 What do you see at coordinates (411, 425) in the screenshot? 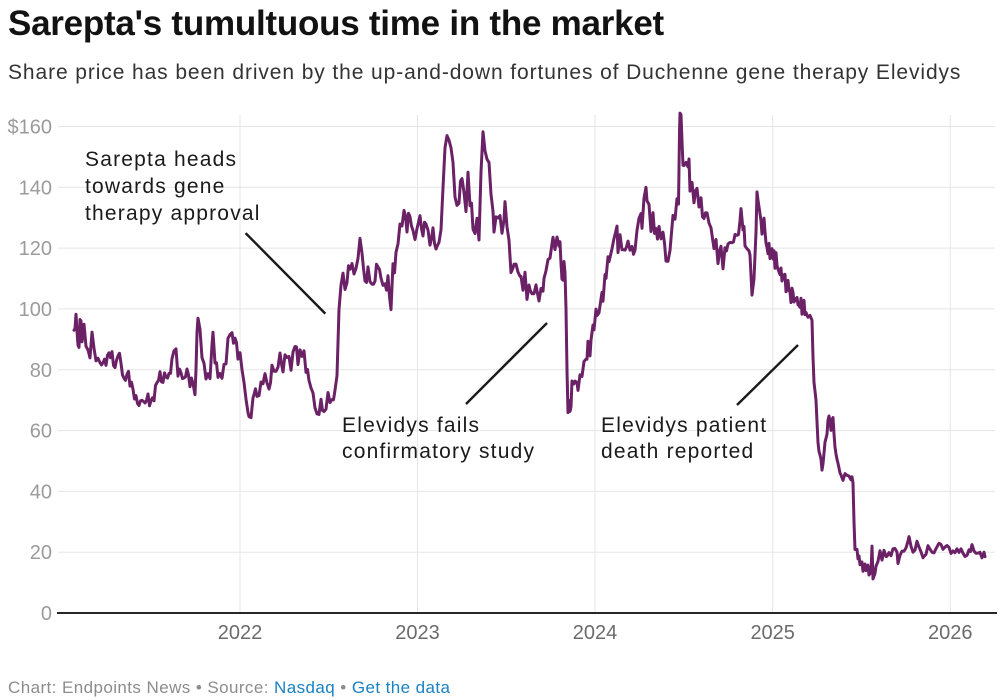
I see `svg-text: Elevidys fails` at bounding box center [411, 425].